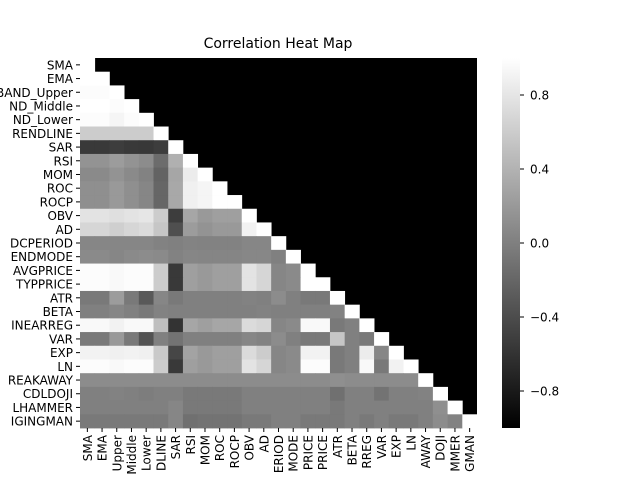 Image resolution: width=640 pixels, height=484 pixels. Describe the element at coordinates (42, 257) in the screenshot. I see `y-tick-label: ENDMODE` at that location.